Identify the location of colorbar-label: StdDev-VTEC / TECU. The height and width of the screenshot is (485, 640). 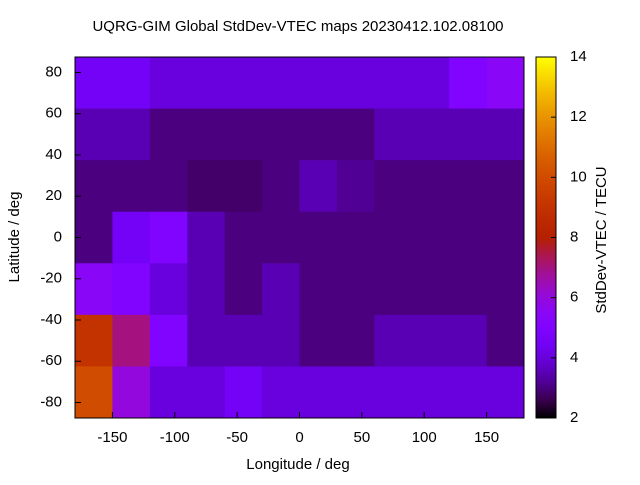
(601, 239).